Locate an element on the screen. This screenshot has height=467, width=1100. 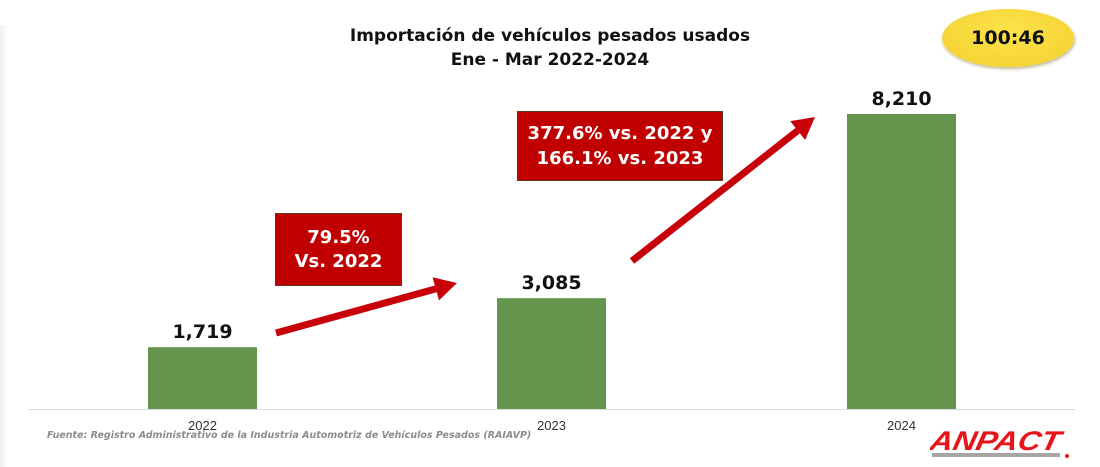
x-tick-label-2023: 2023 is located at coordinates (551, 425).